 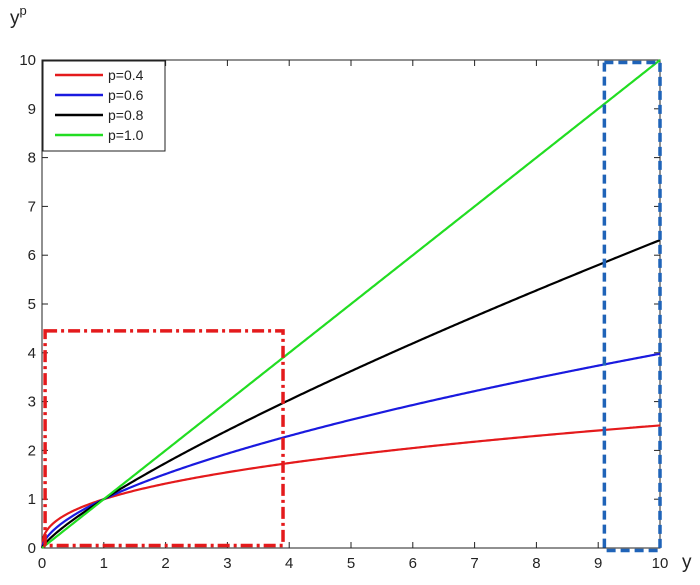 What do you see at coordinates (126, 115) in the screenshot?
I see `legend-label: p=0.8` at bounding box center [126, 115].